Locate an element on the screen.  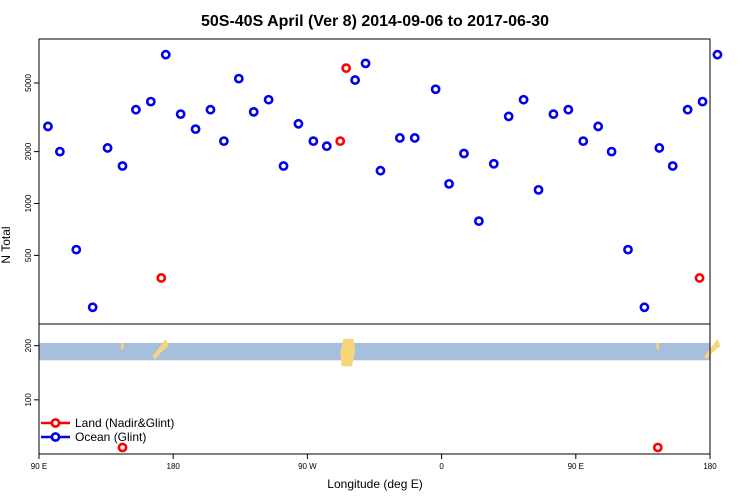
x-axis-label: Longitude (deg E) is located at coordinates (374, 484).